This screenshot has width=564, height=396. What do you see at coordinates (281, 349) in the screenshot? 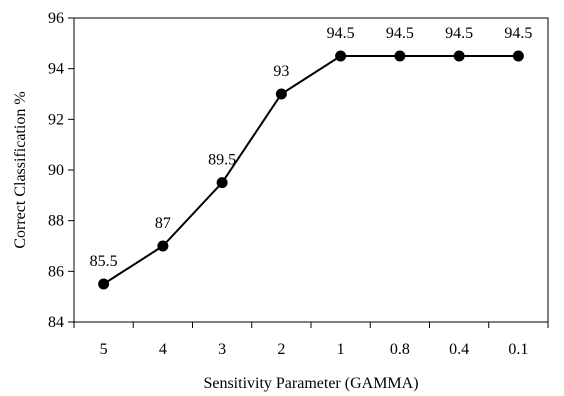
I see `x-axis-tick-label: 2` at bounding box center [281, 349].